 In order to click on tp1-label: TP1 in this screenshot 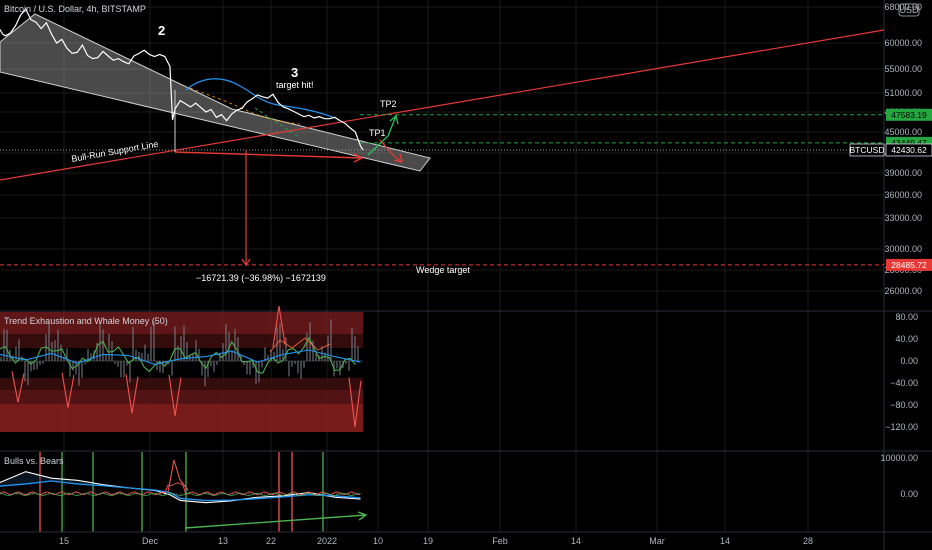, I will do `click(377, 133)`.